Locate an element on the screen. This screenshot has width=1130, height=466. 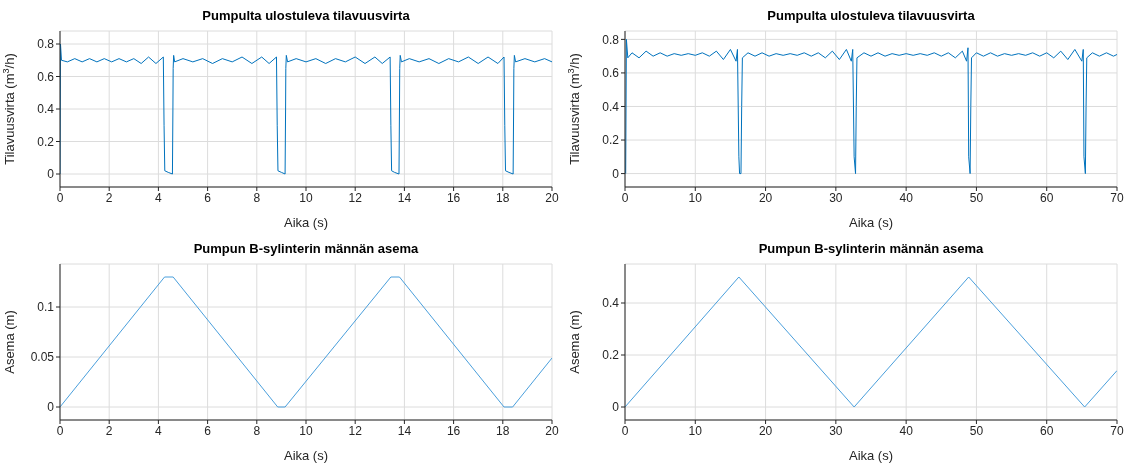
y-tick-label: 0.1 is located at coordinates (46, 307).